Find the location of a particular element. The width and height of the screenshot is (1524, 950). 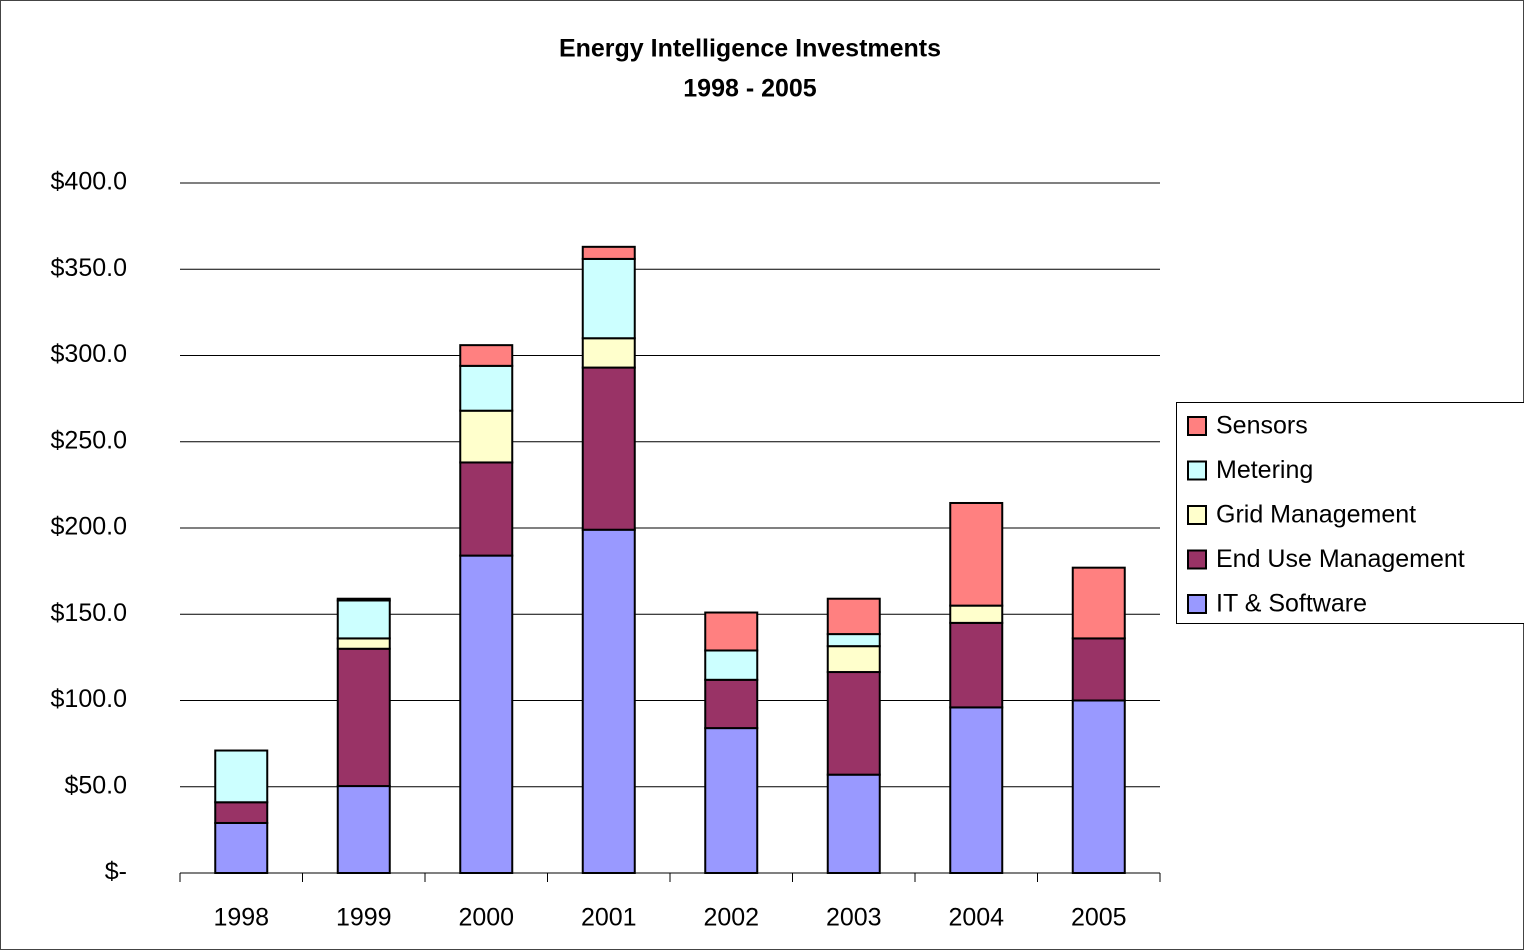

legend-label: End Use Management is located at coordinates (1340, 559).